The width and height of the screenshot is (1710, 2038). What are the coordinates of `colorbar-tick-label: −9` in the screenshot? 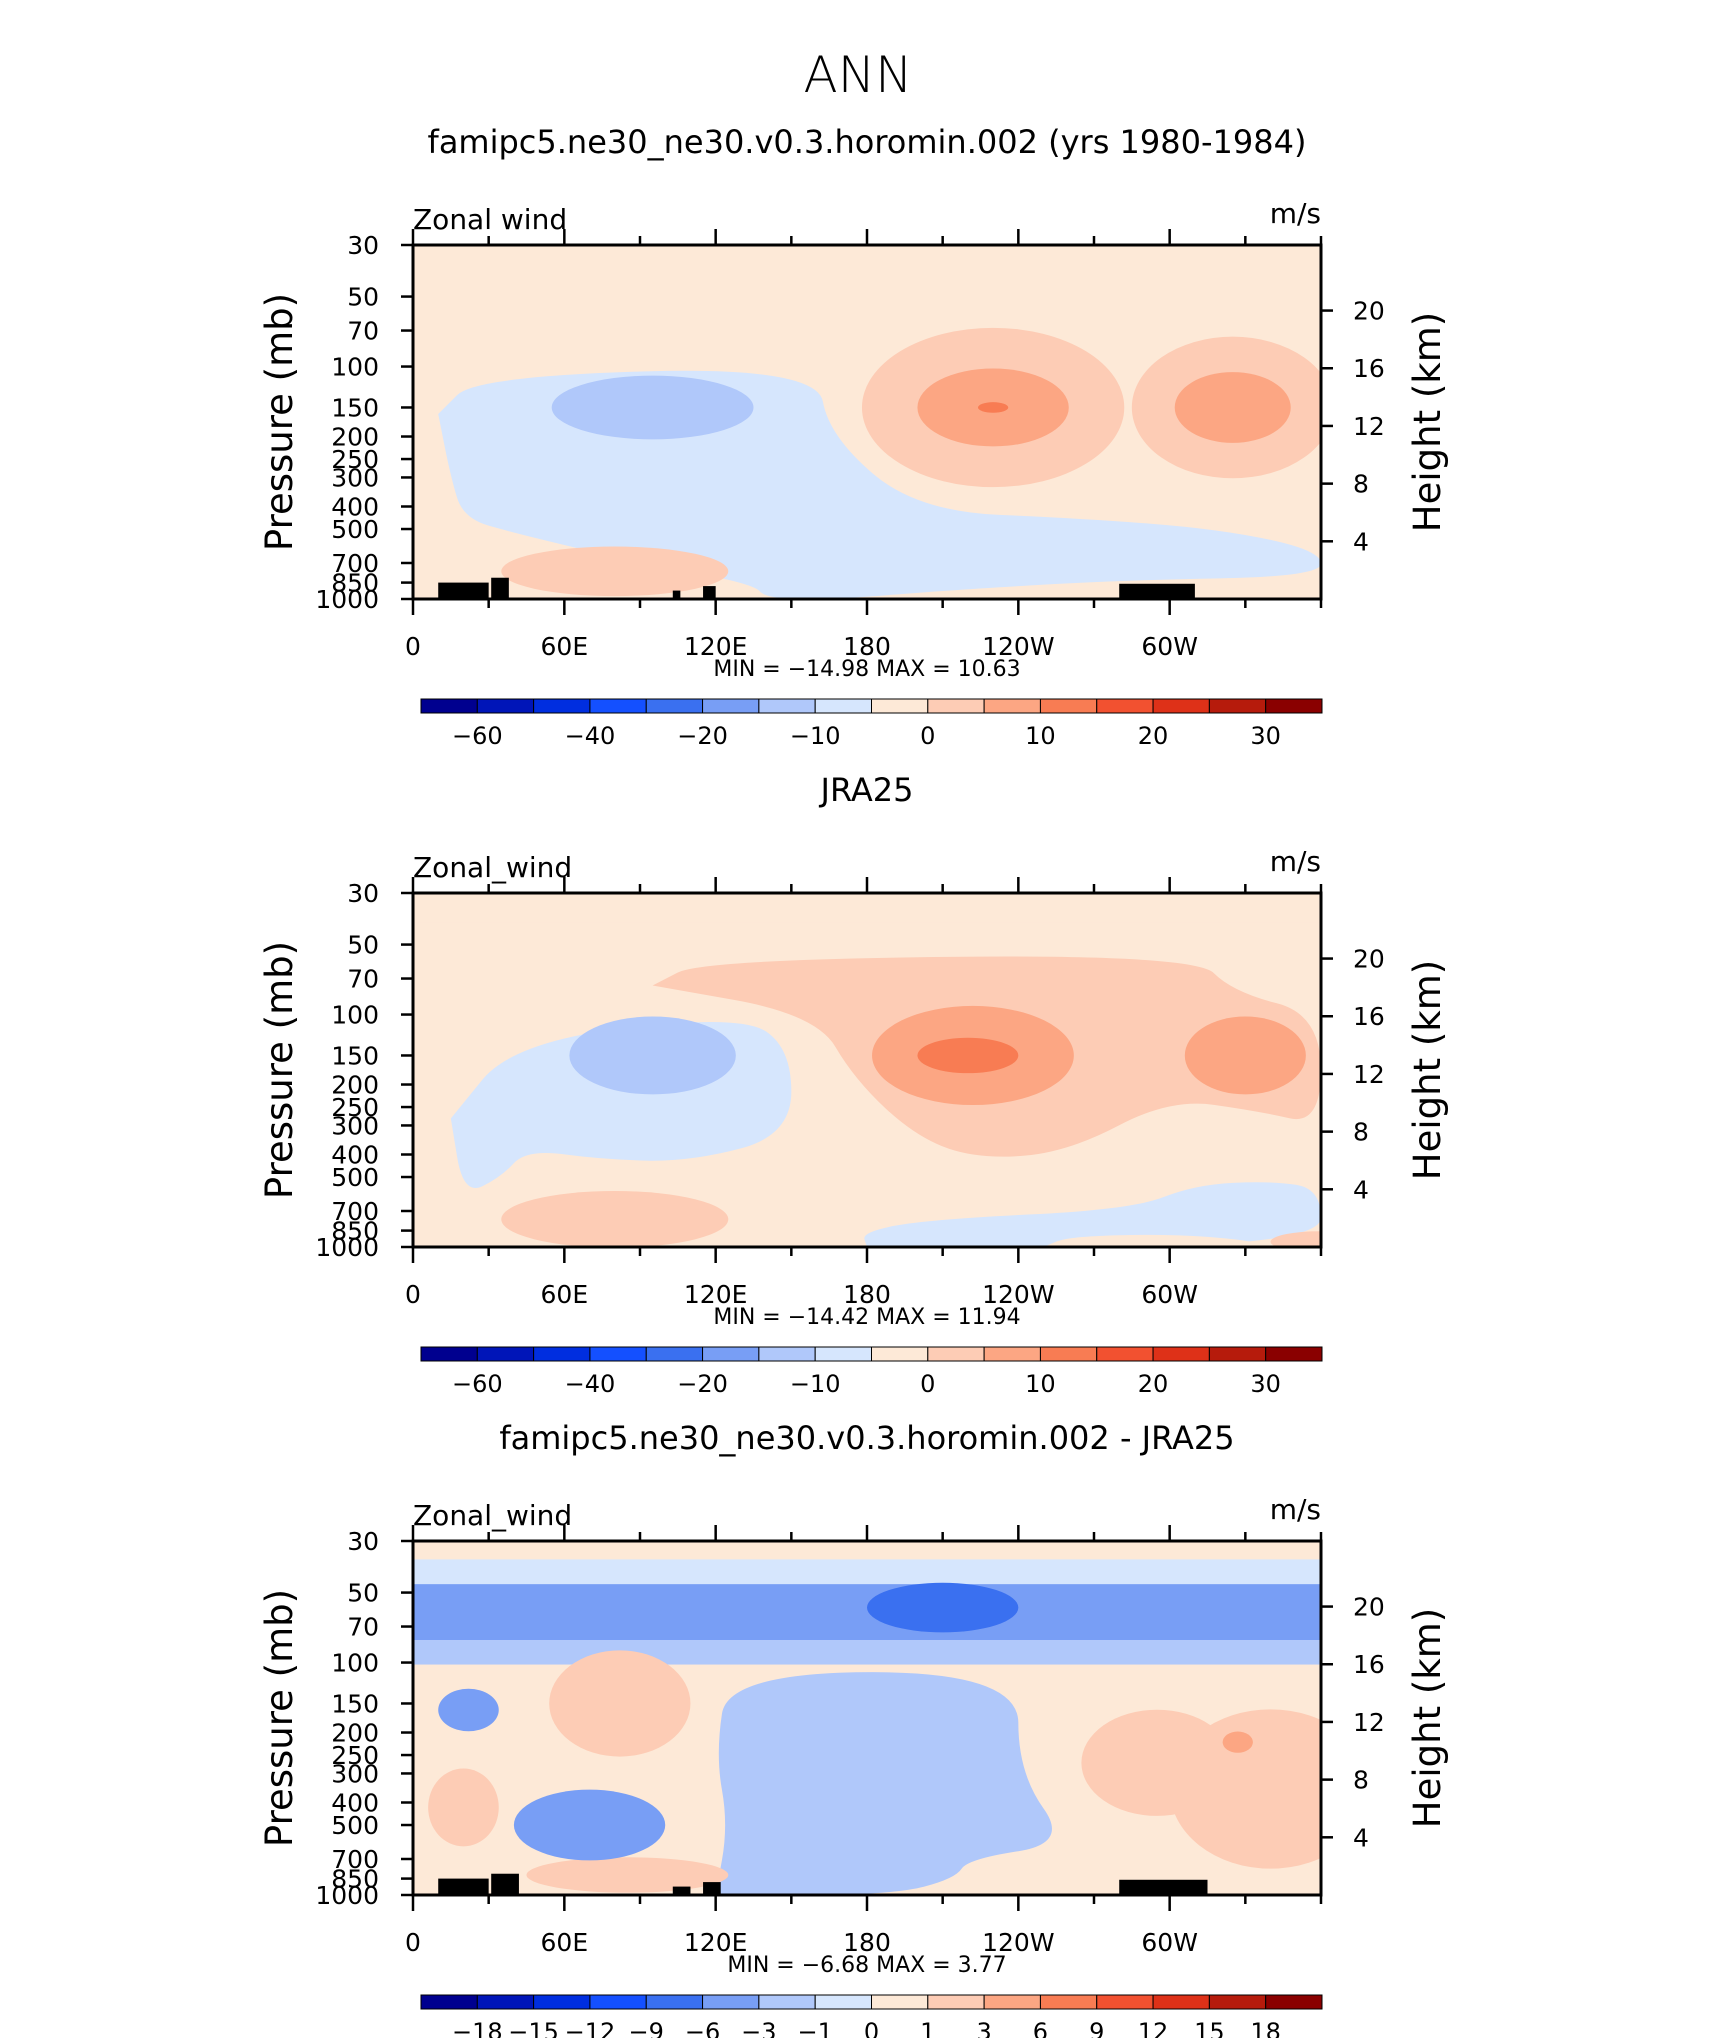 It's located at (646, 2028).